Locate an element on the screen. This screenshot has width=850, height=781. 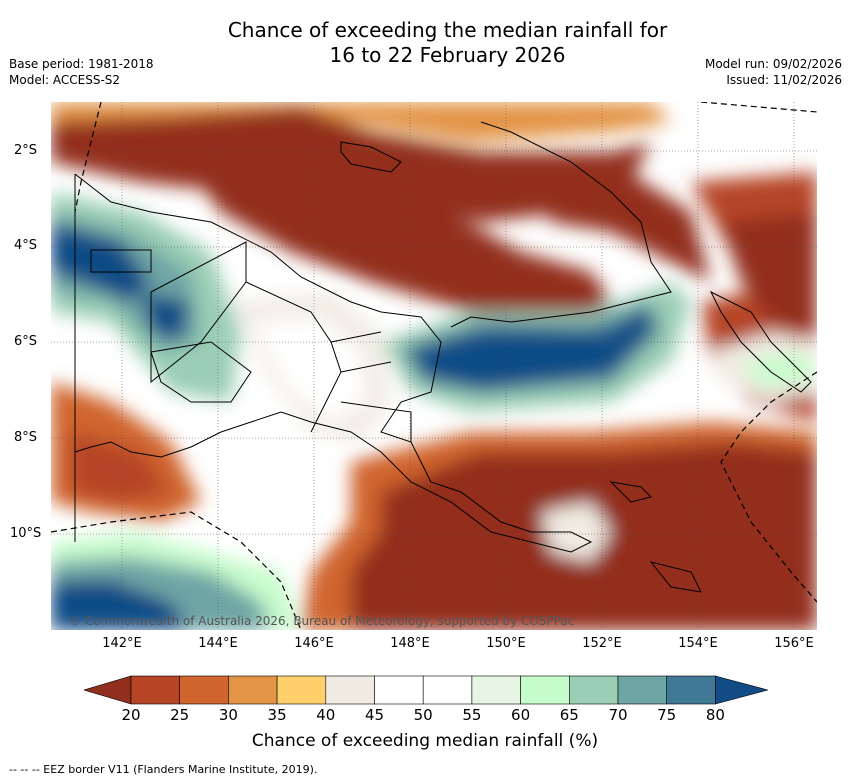
lon-label-152e: 152°E is located at coordinates (602, 643).